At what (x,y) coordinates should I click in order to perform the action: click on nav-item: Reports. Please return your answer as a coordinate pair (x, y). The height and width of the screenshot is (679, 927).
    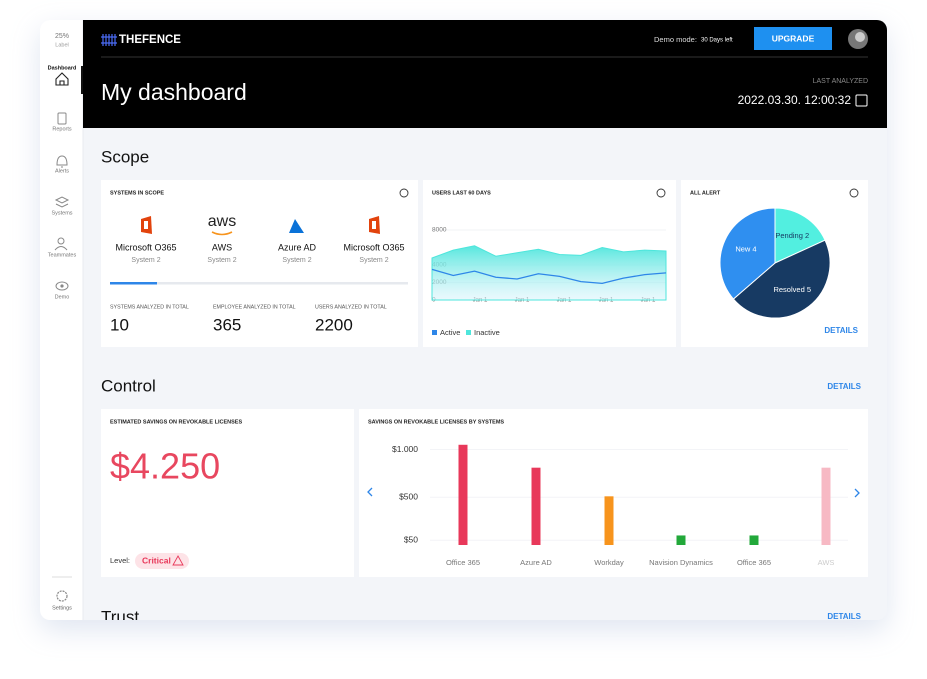
    Looking at the image, I should click on (62, 129).